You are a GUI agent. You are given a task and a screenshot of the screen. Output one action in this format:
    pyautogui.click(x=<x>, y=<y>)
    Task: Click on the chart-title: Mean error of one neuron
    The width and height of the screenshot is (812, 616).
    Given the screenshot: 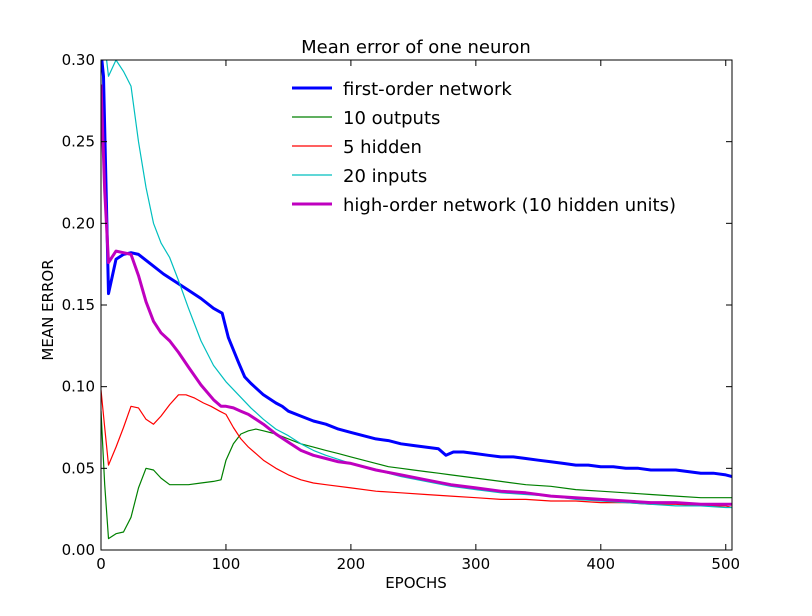 What is the action you would take?
    pyautogui.click(x=416, y=47)
    